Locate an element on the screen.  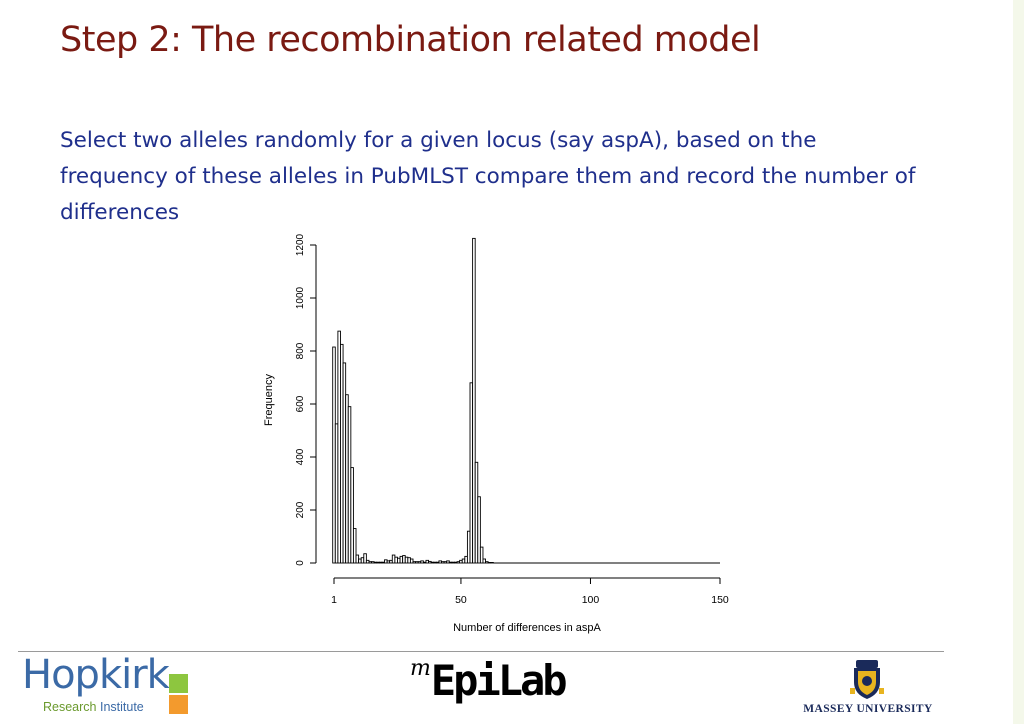
x-tick-label: 50 is located at coordinates (461, 600).